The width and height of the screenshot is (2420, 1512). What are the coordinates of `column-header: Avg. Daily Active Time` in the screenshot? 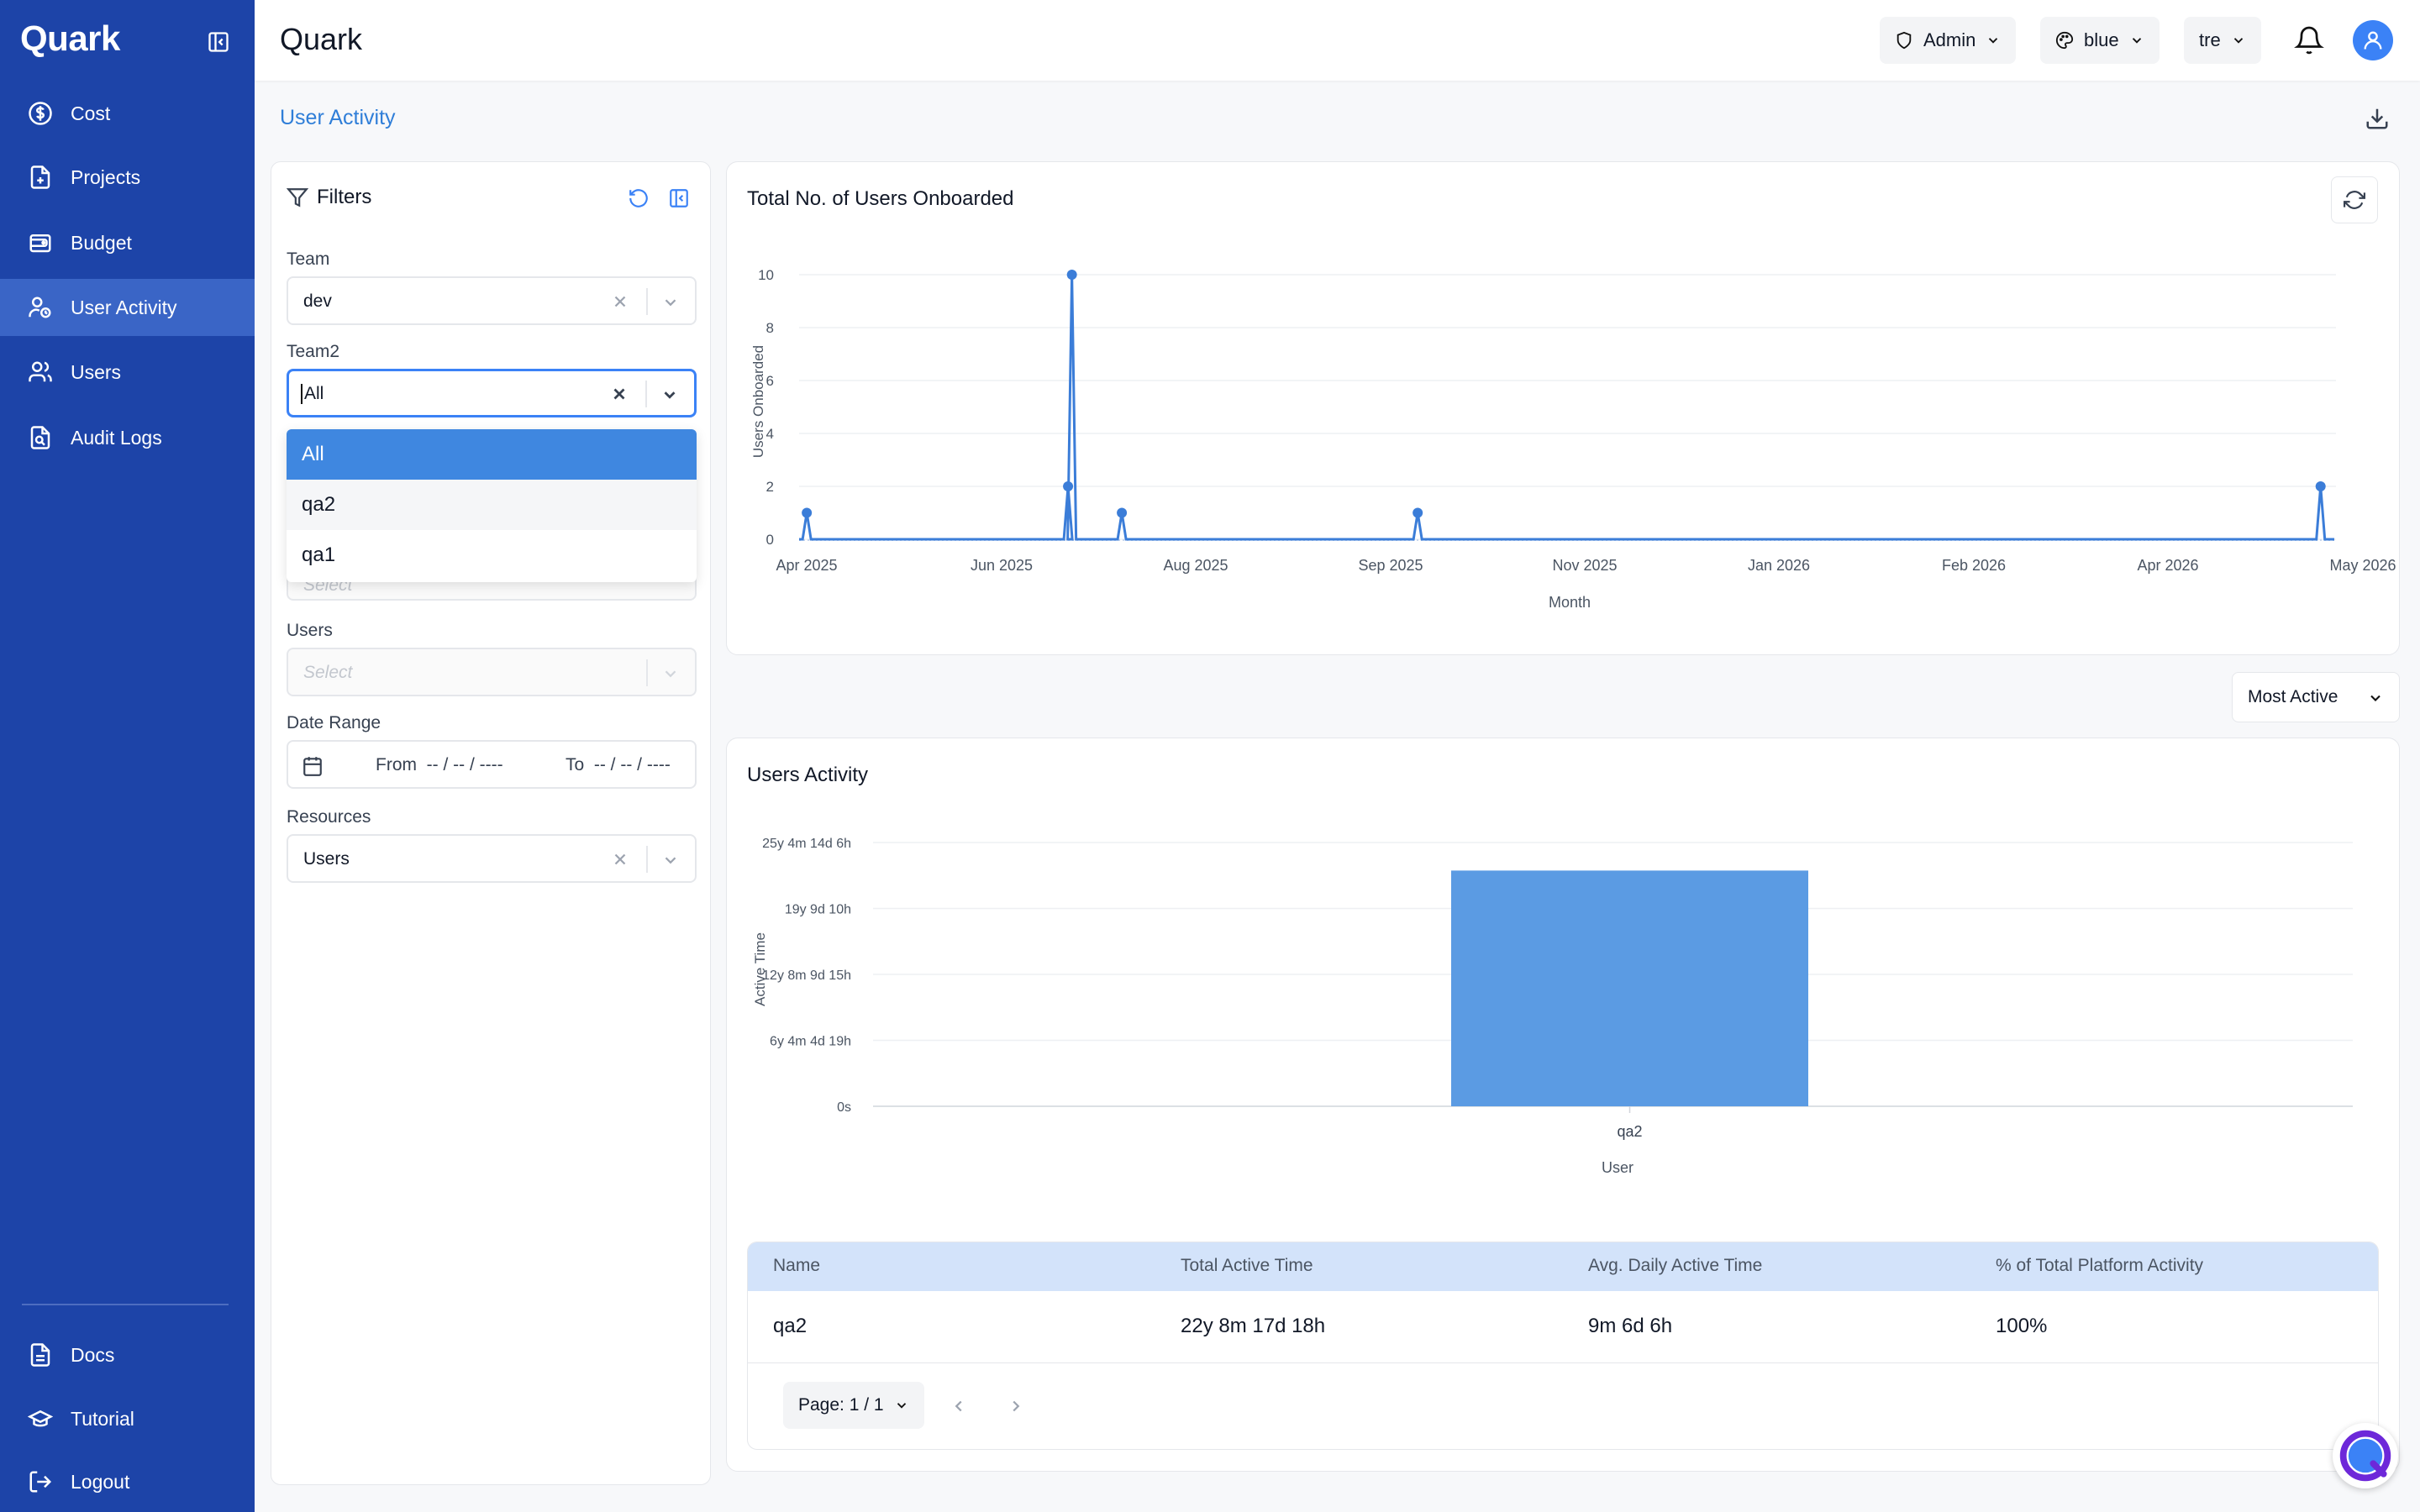 It's located at (1676, 1265).